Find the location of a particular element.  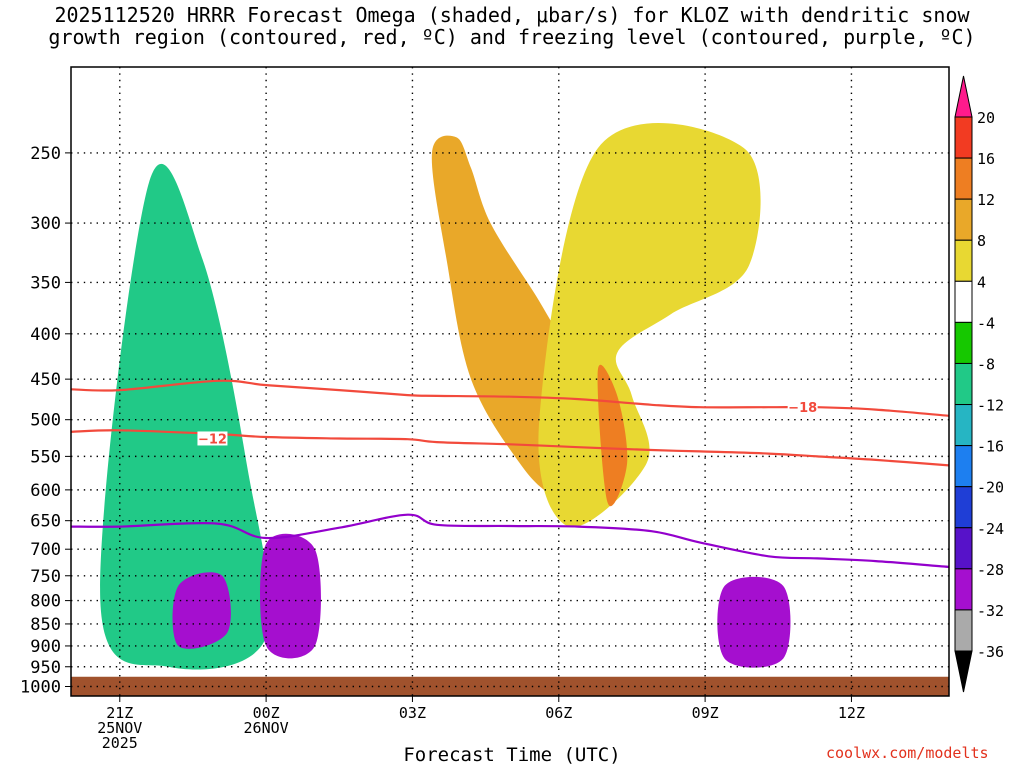

x-axis-title: Forecast Time (UTC) is located at coordinates (512, 755).